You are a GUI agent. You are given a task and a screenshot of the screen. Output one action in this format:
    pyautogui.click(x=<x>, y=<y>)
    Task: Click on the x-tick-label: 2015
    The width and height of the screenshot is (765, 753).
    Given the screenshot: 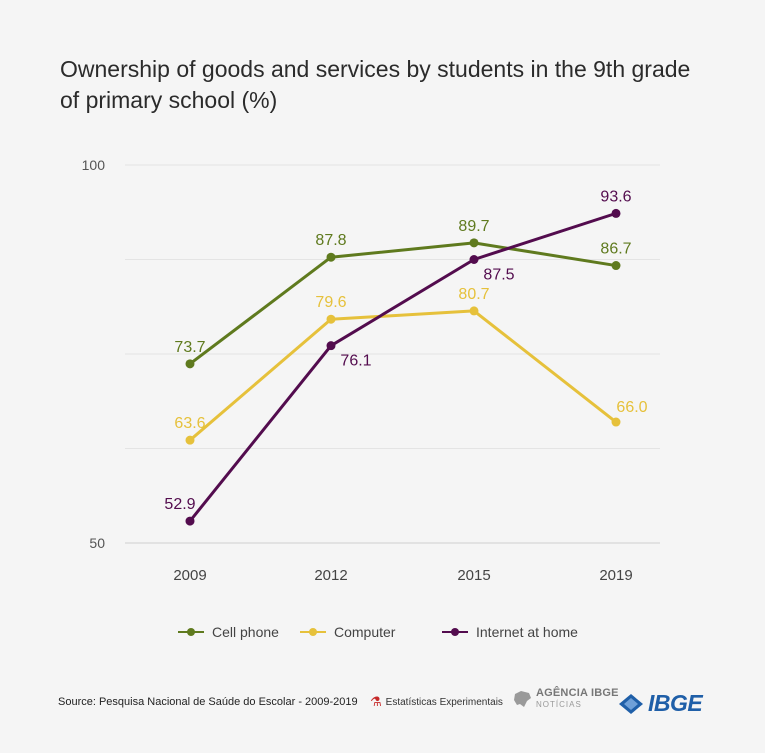 What is the action you would take?
    pyautogui.click(x=473, y=575)
    